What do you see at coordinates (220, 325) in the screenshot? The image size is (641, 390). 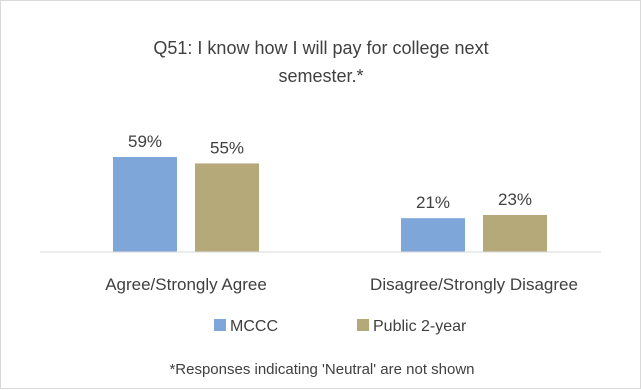 I see `legend-swatch-mccc` at bounding box center [220, 325].